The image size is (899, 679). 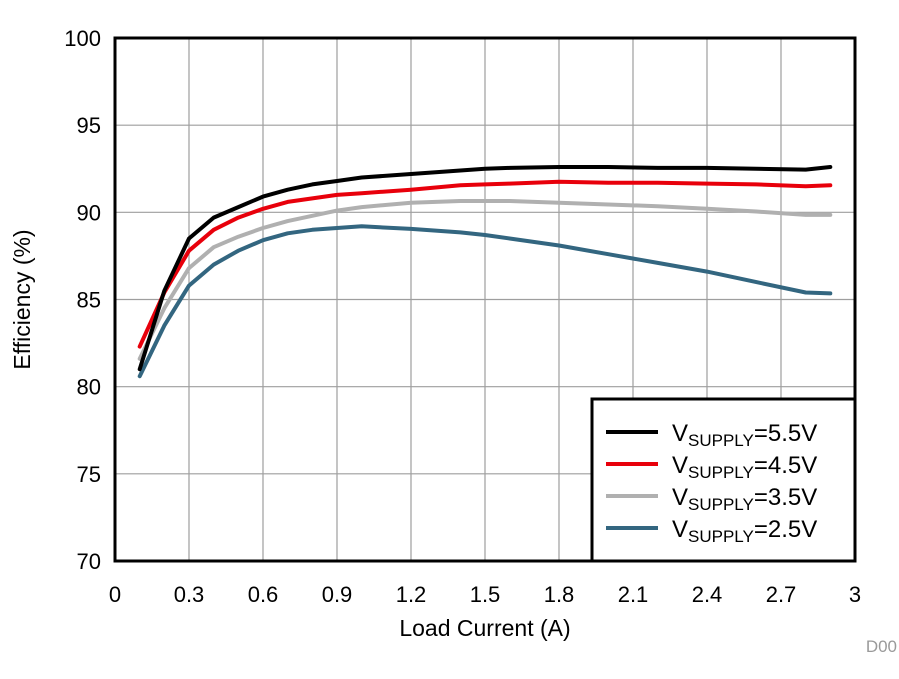 What do you see at coordinates (337, 594) in the screenshot?
I see `x-tick-label: 0.9` at bounding box center [337, 594].